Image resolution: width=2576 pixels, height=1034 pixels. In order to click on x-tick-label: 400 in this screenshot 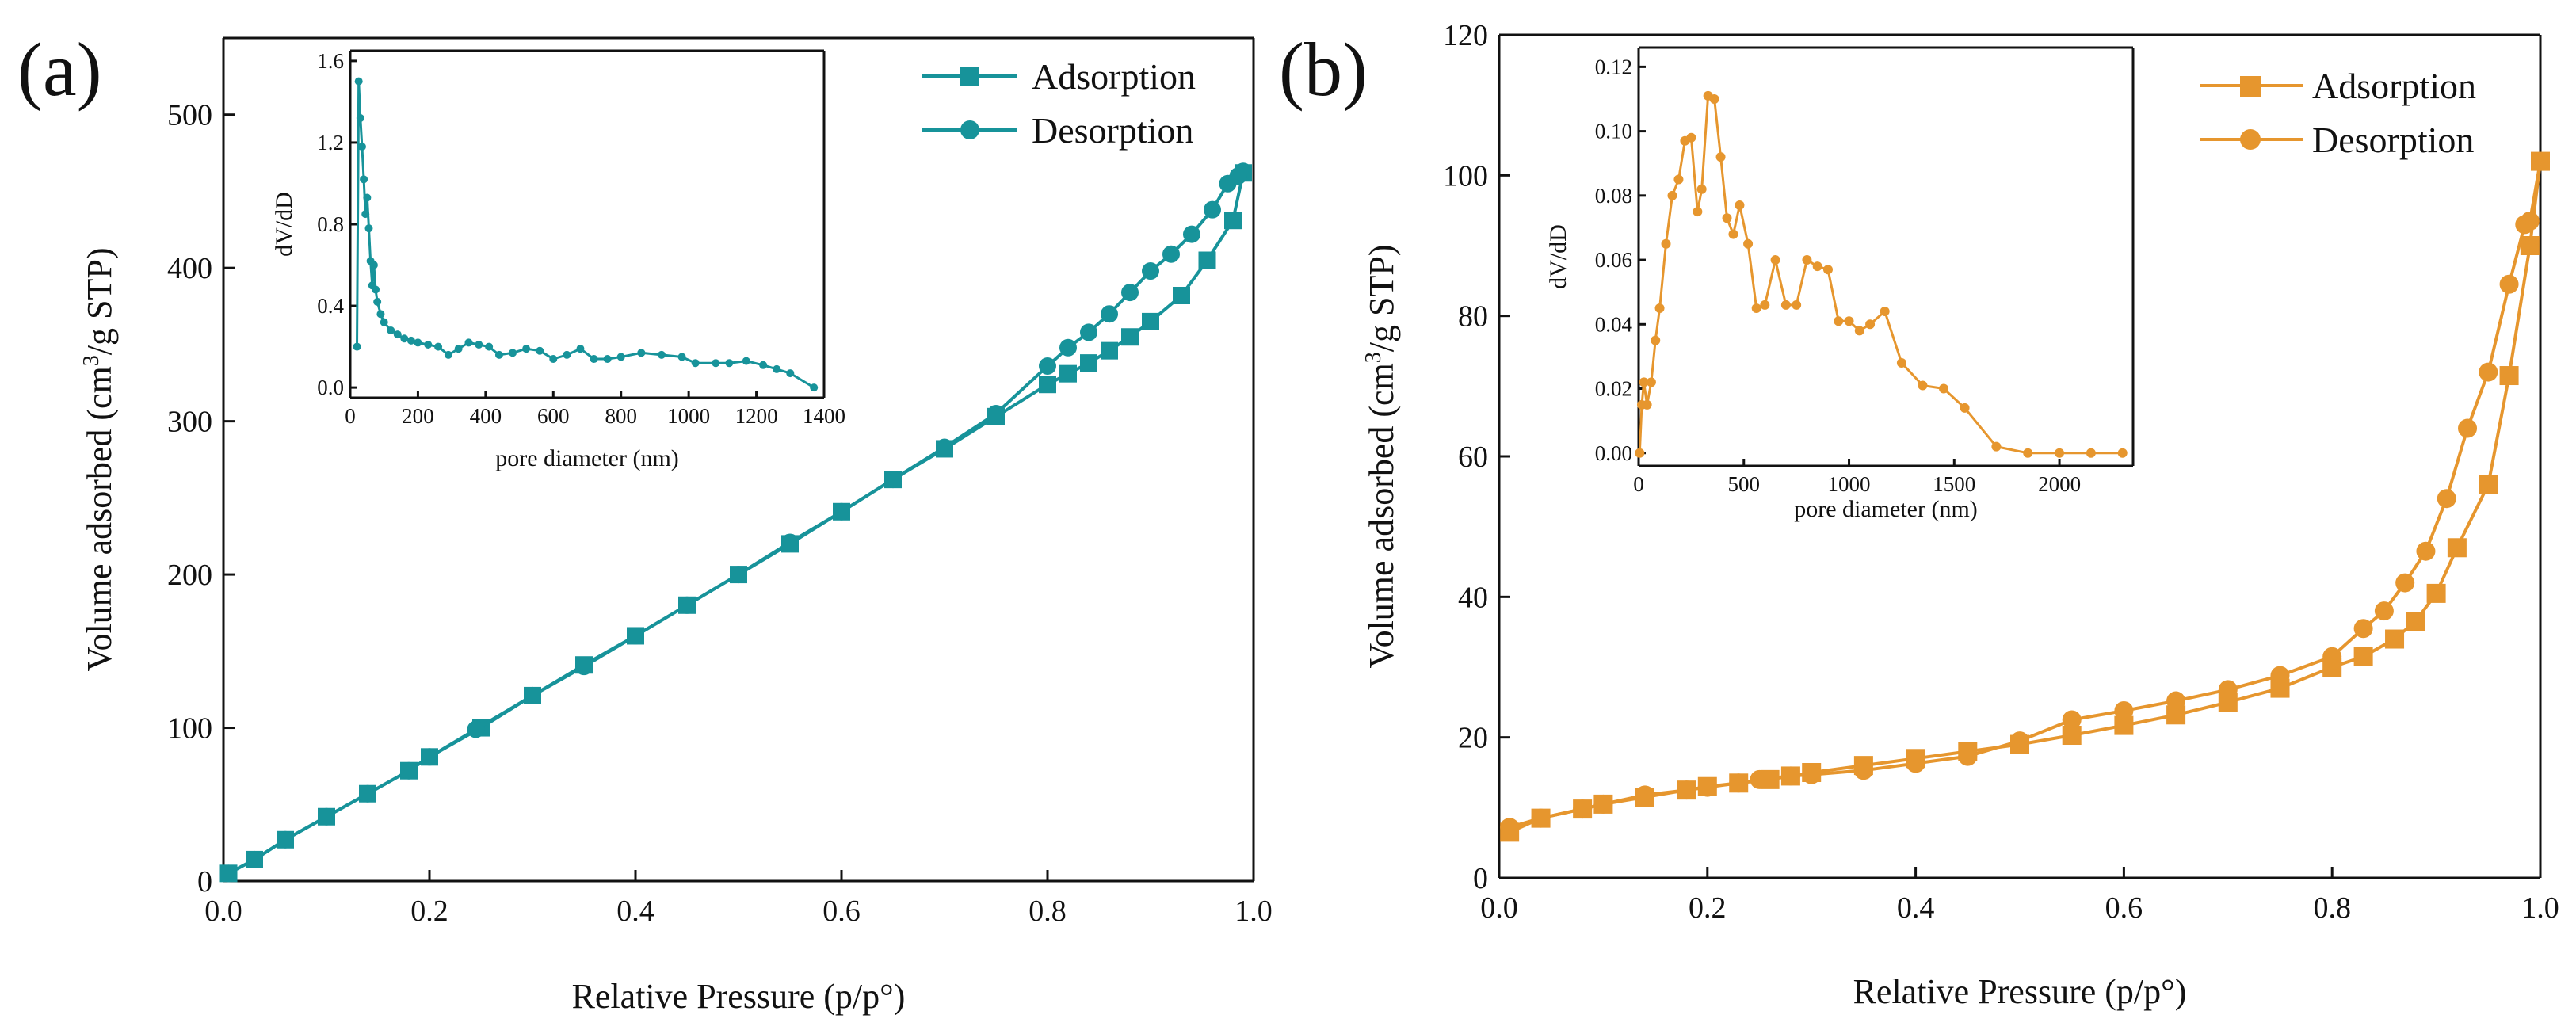, I will do `click(486, 416)`.